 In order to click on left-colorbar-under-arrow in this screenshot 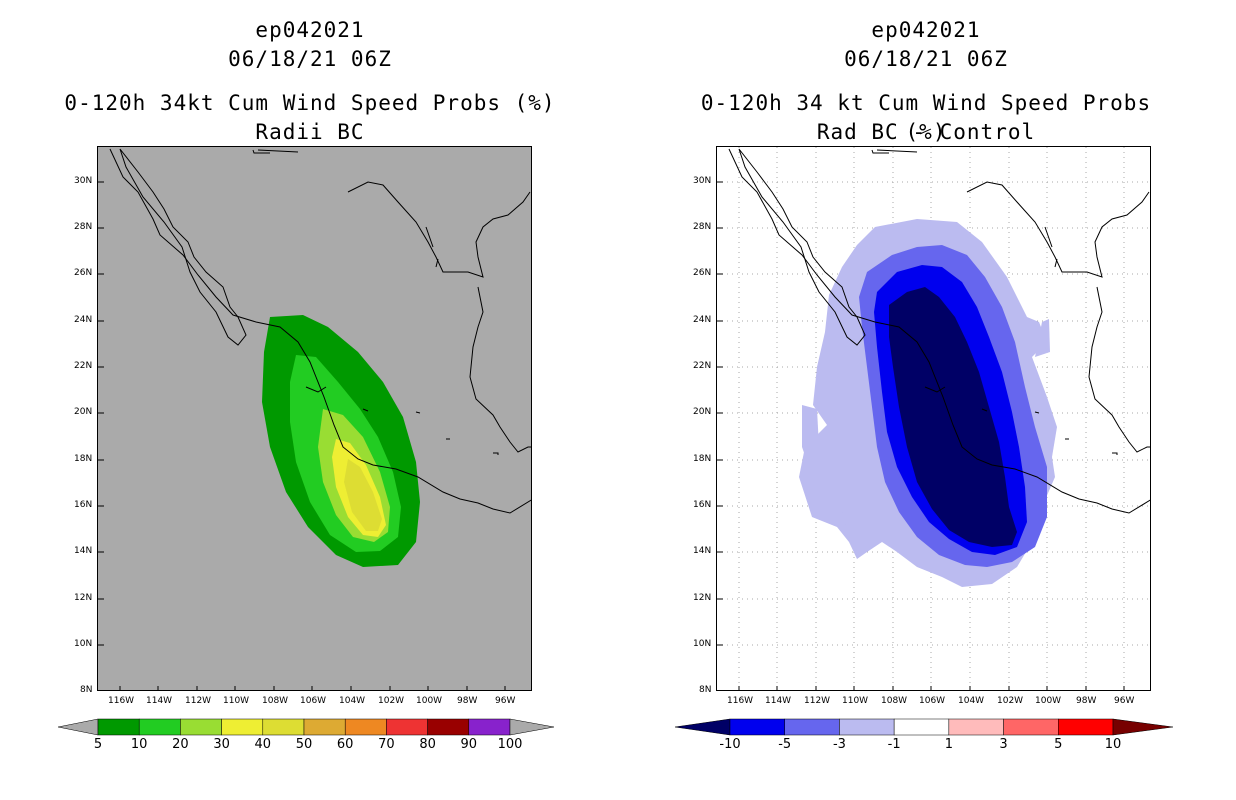, I will do `click(78, 727)`.